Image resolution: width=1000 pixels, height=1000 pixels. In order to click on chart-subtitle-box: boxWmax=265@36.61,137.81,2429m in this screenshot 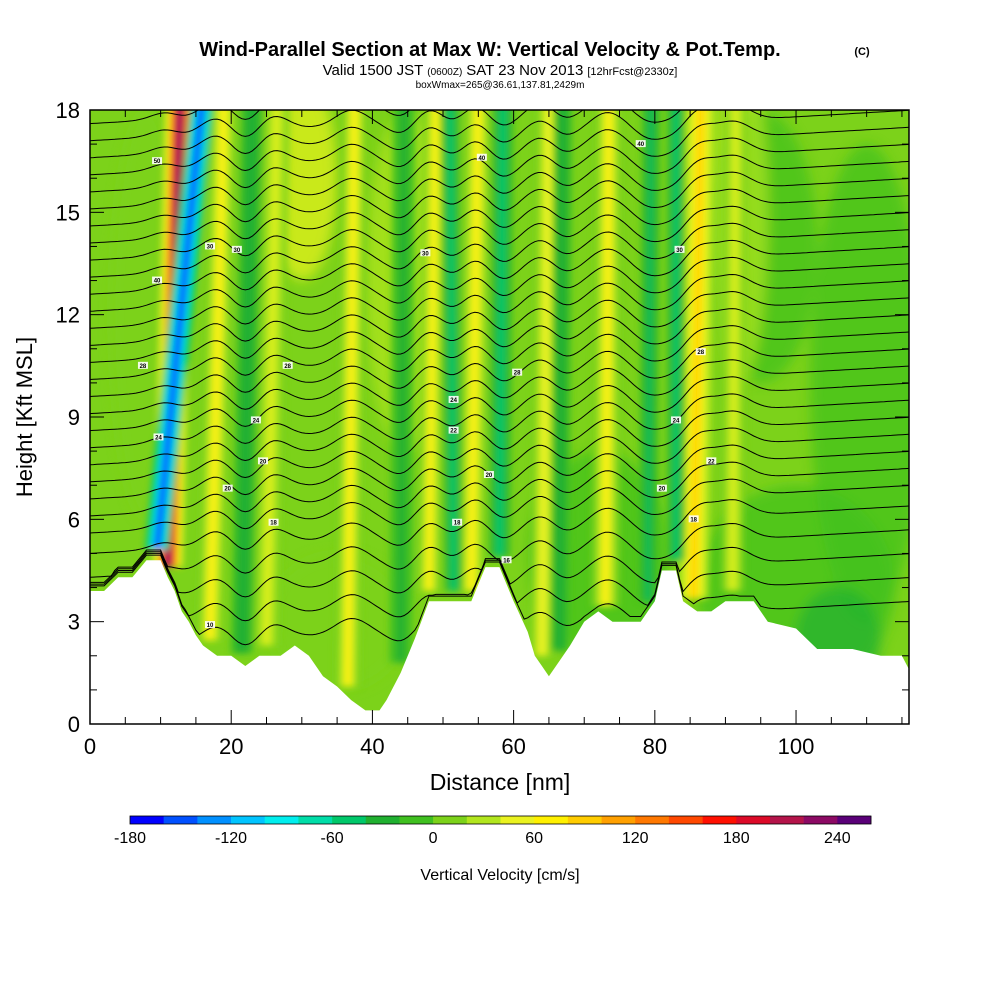, I will do `click(500, 85)`.